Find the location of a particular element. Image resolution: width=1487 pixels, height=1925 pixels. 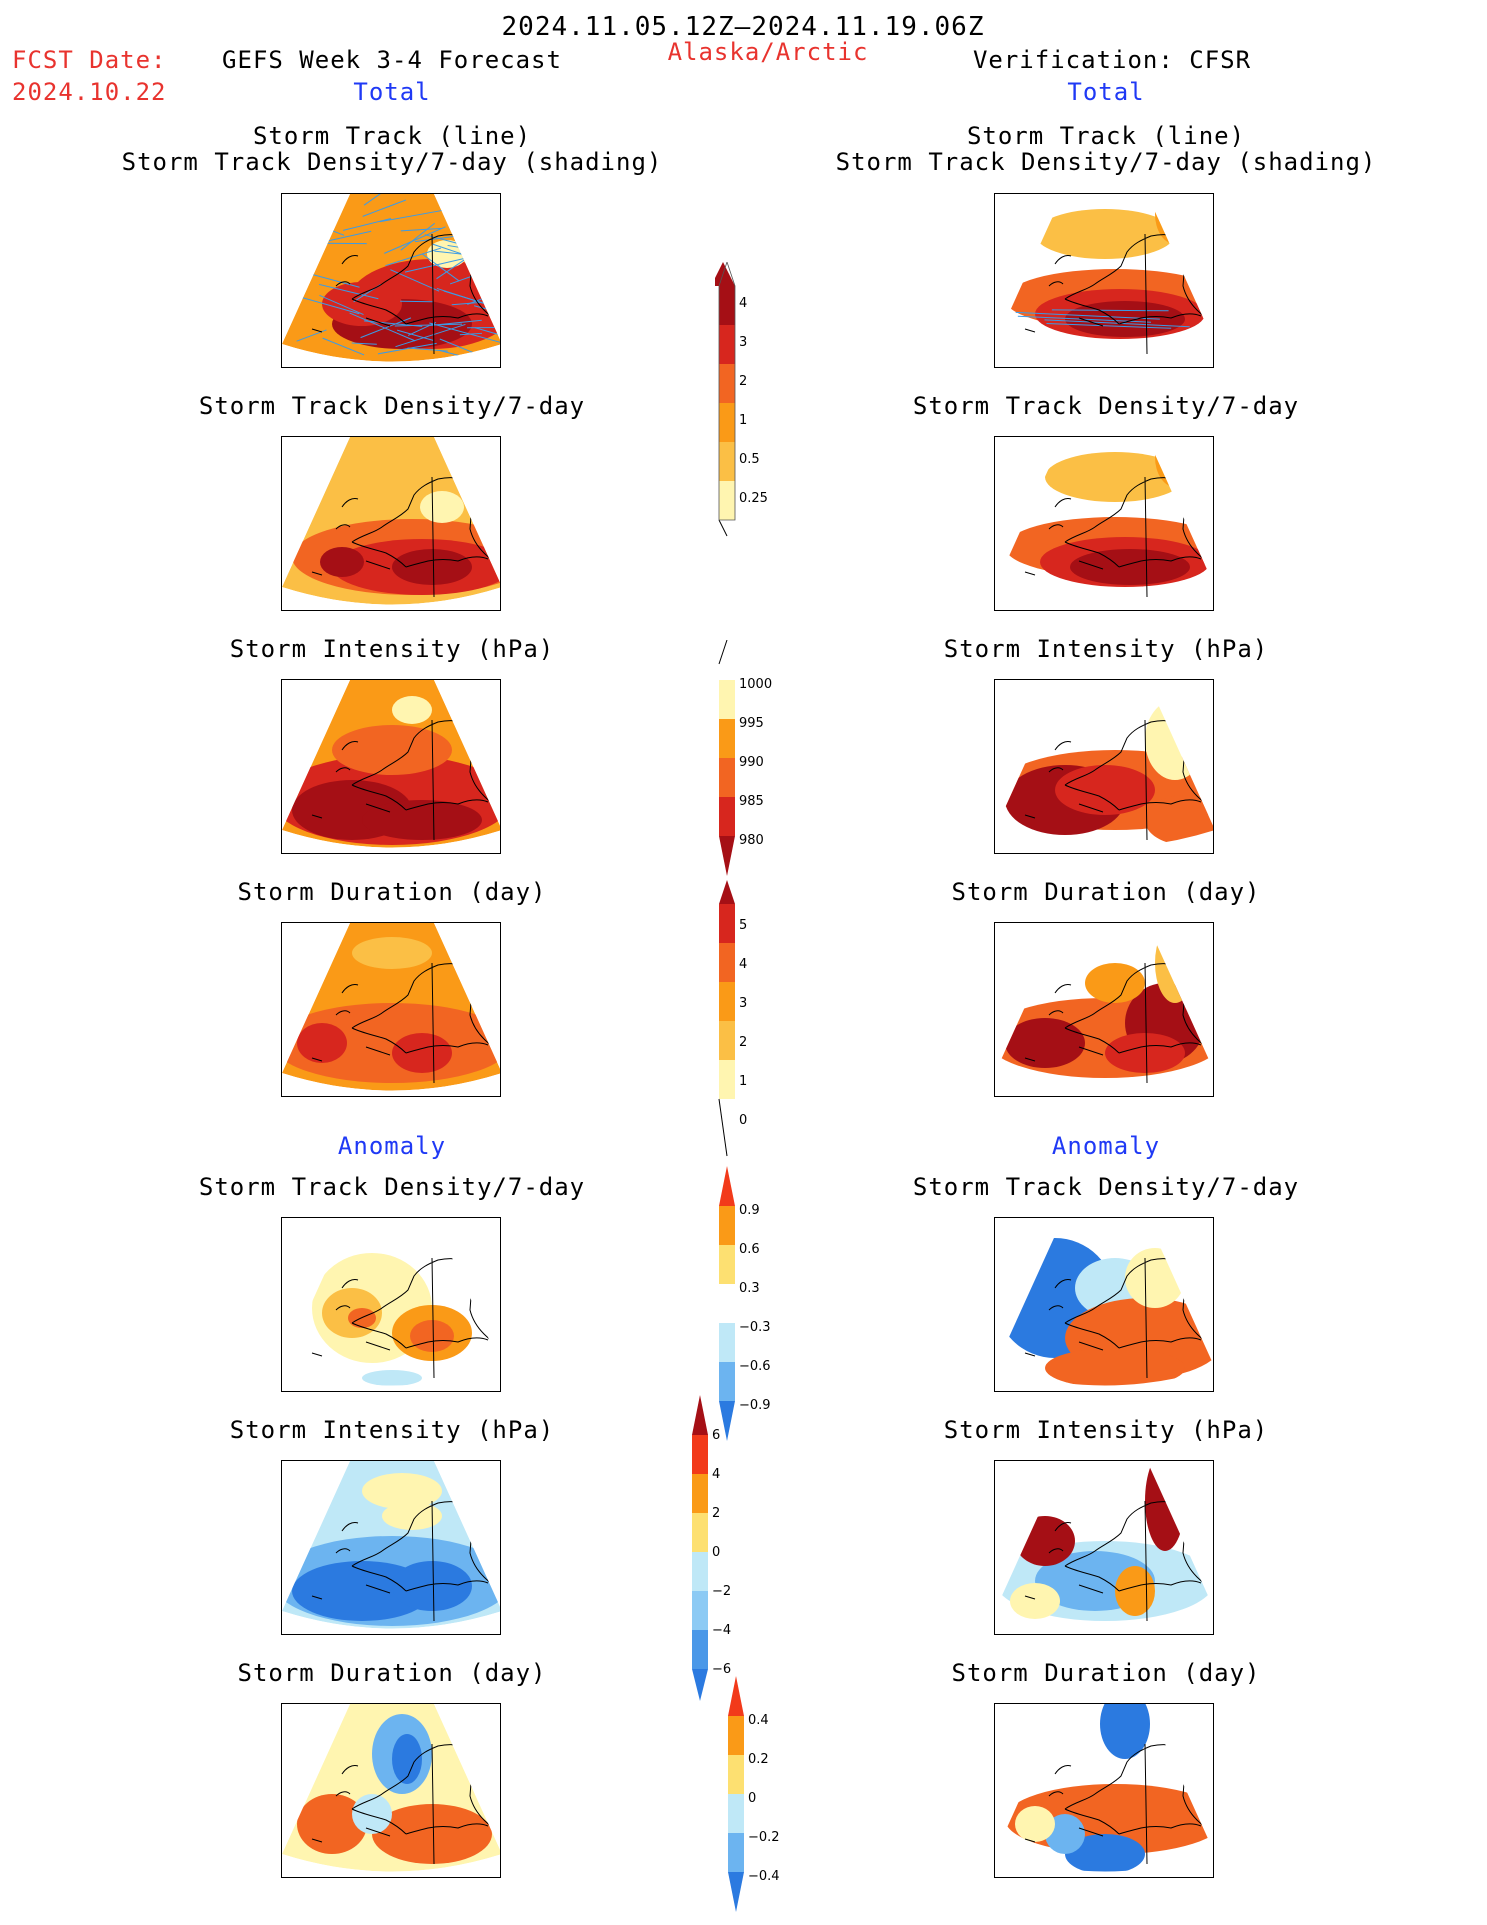

map-gefs-track-total is located at coordinates (391, 280).